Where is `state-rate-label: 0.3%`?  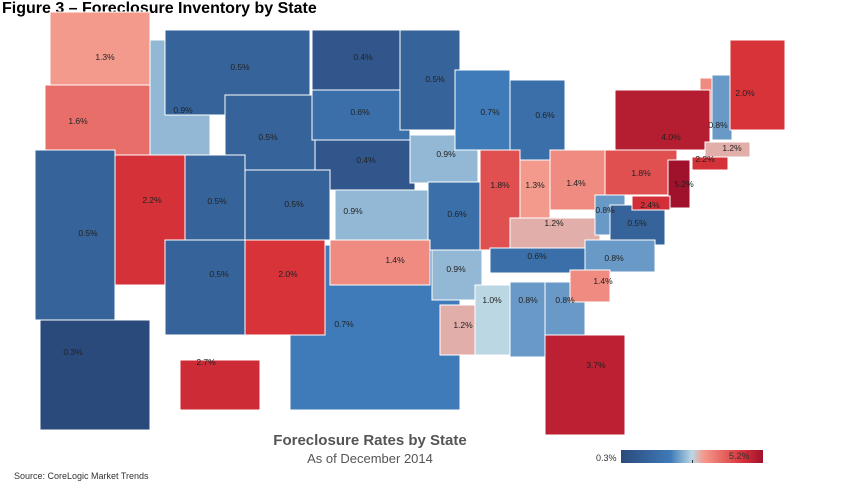 state-rate-label: 0.3% is located at coordinates (73, 352).